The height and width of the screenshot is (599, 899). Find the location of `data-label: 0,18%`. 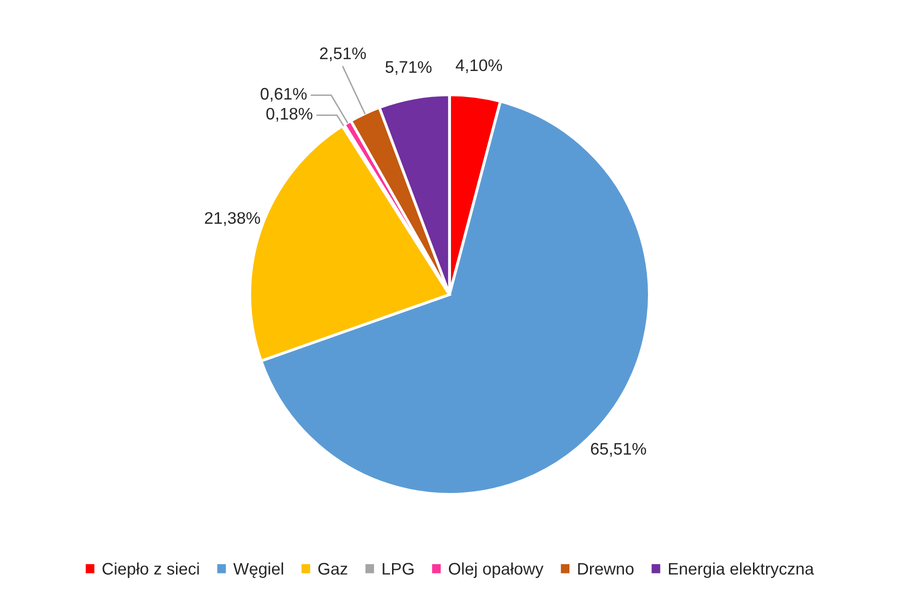

data-label: 0,18% is located at coordinates (289, 115).